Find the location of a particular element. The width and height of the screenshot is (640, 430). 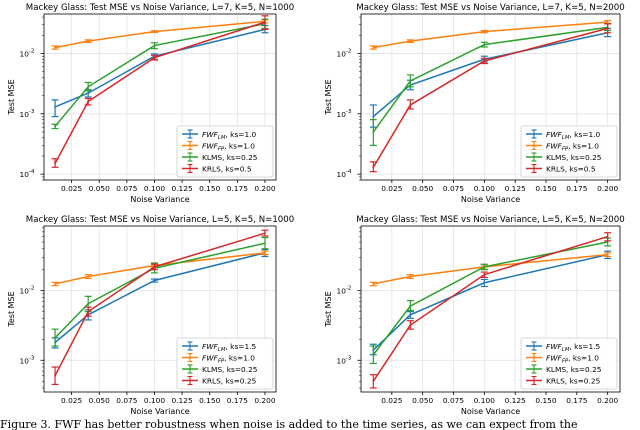

legend-label: FWFLM, ks=1.5 is located at coordinates (229, 347).